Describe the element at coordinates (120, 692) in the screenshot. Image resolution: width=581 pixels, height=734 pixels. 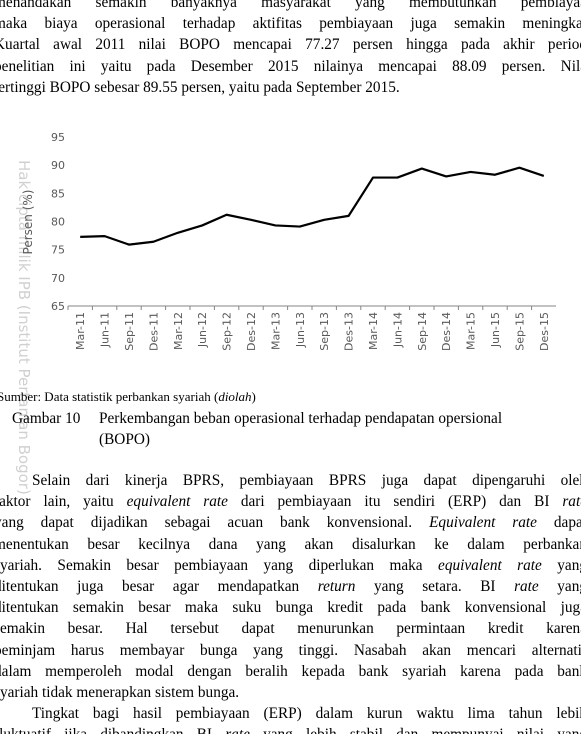
I see `text: syariah tidak menerapkan sistem bunga.` at that location.